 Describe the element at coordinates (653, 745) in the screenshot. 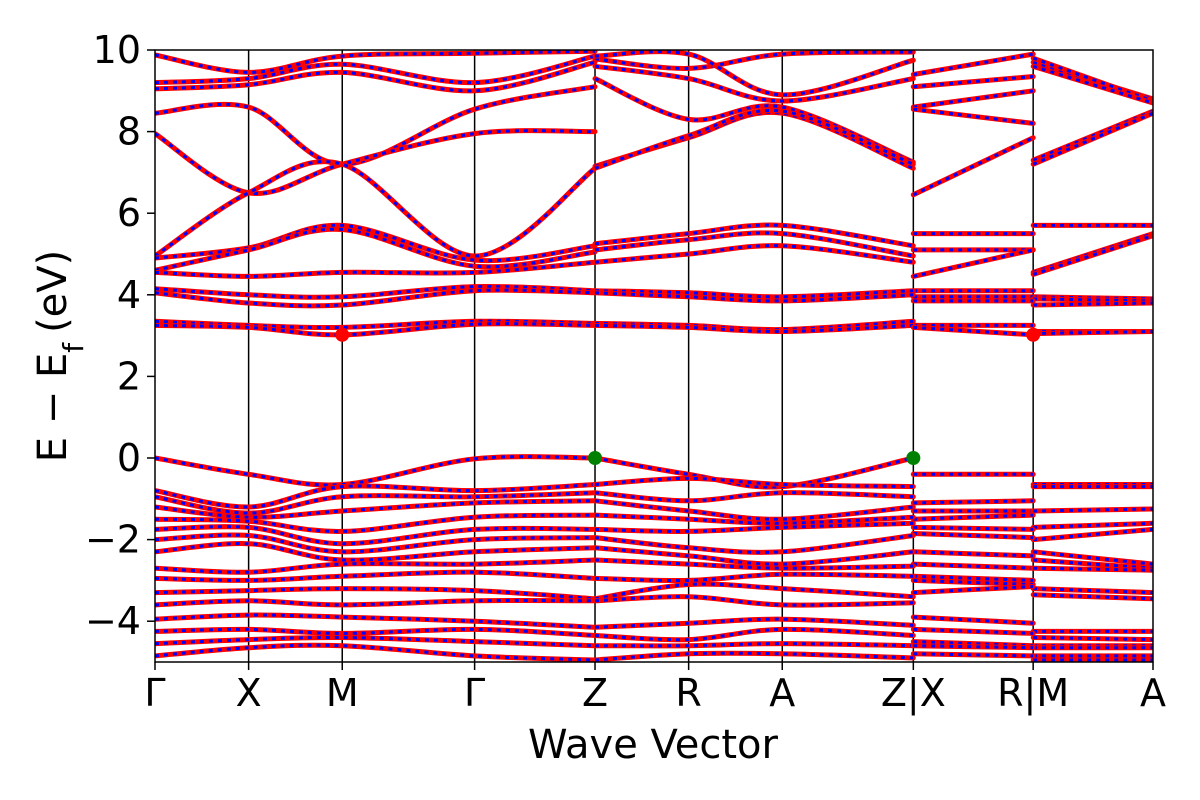

I see `x-axis-label: Wave Vector` at that location.